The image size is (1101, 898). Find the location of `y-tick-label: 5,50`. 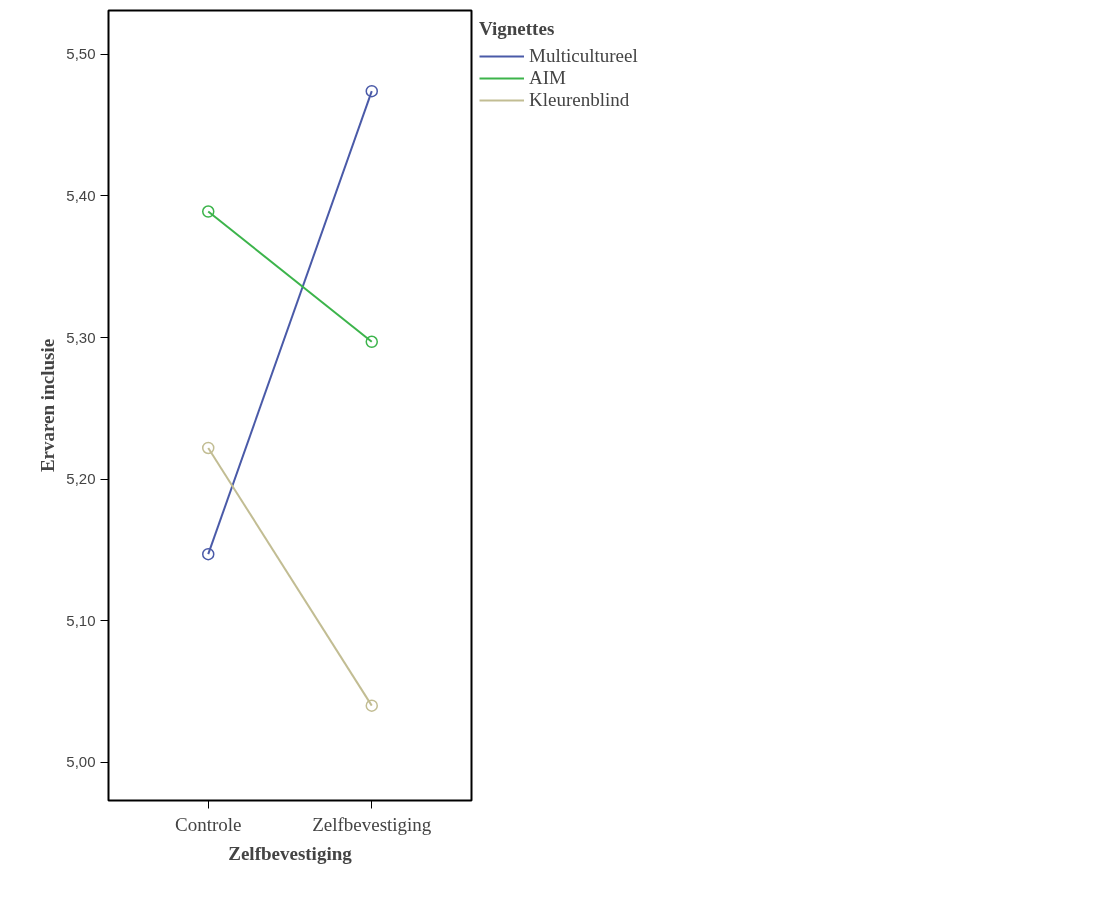

y-tick-label: 5,50 is located at coordinates (81, 54).